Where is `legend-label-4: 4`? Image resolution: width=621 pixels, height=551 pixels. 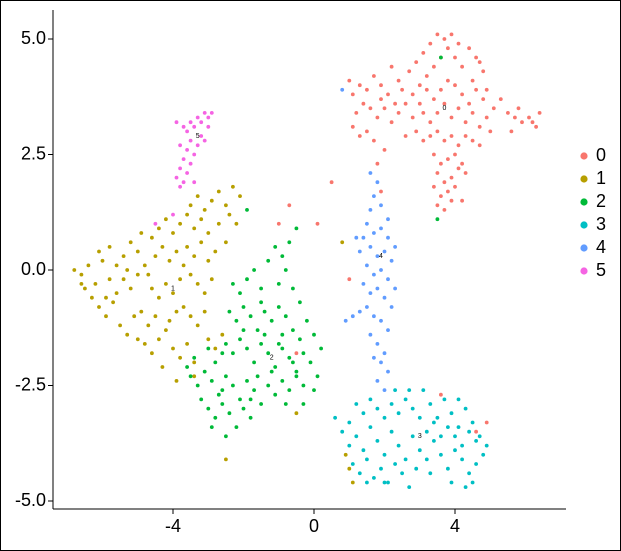 legend-label-4: 4 is located at coordinates (601, 247).